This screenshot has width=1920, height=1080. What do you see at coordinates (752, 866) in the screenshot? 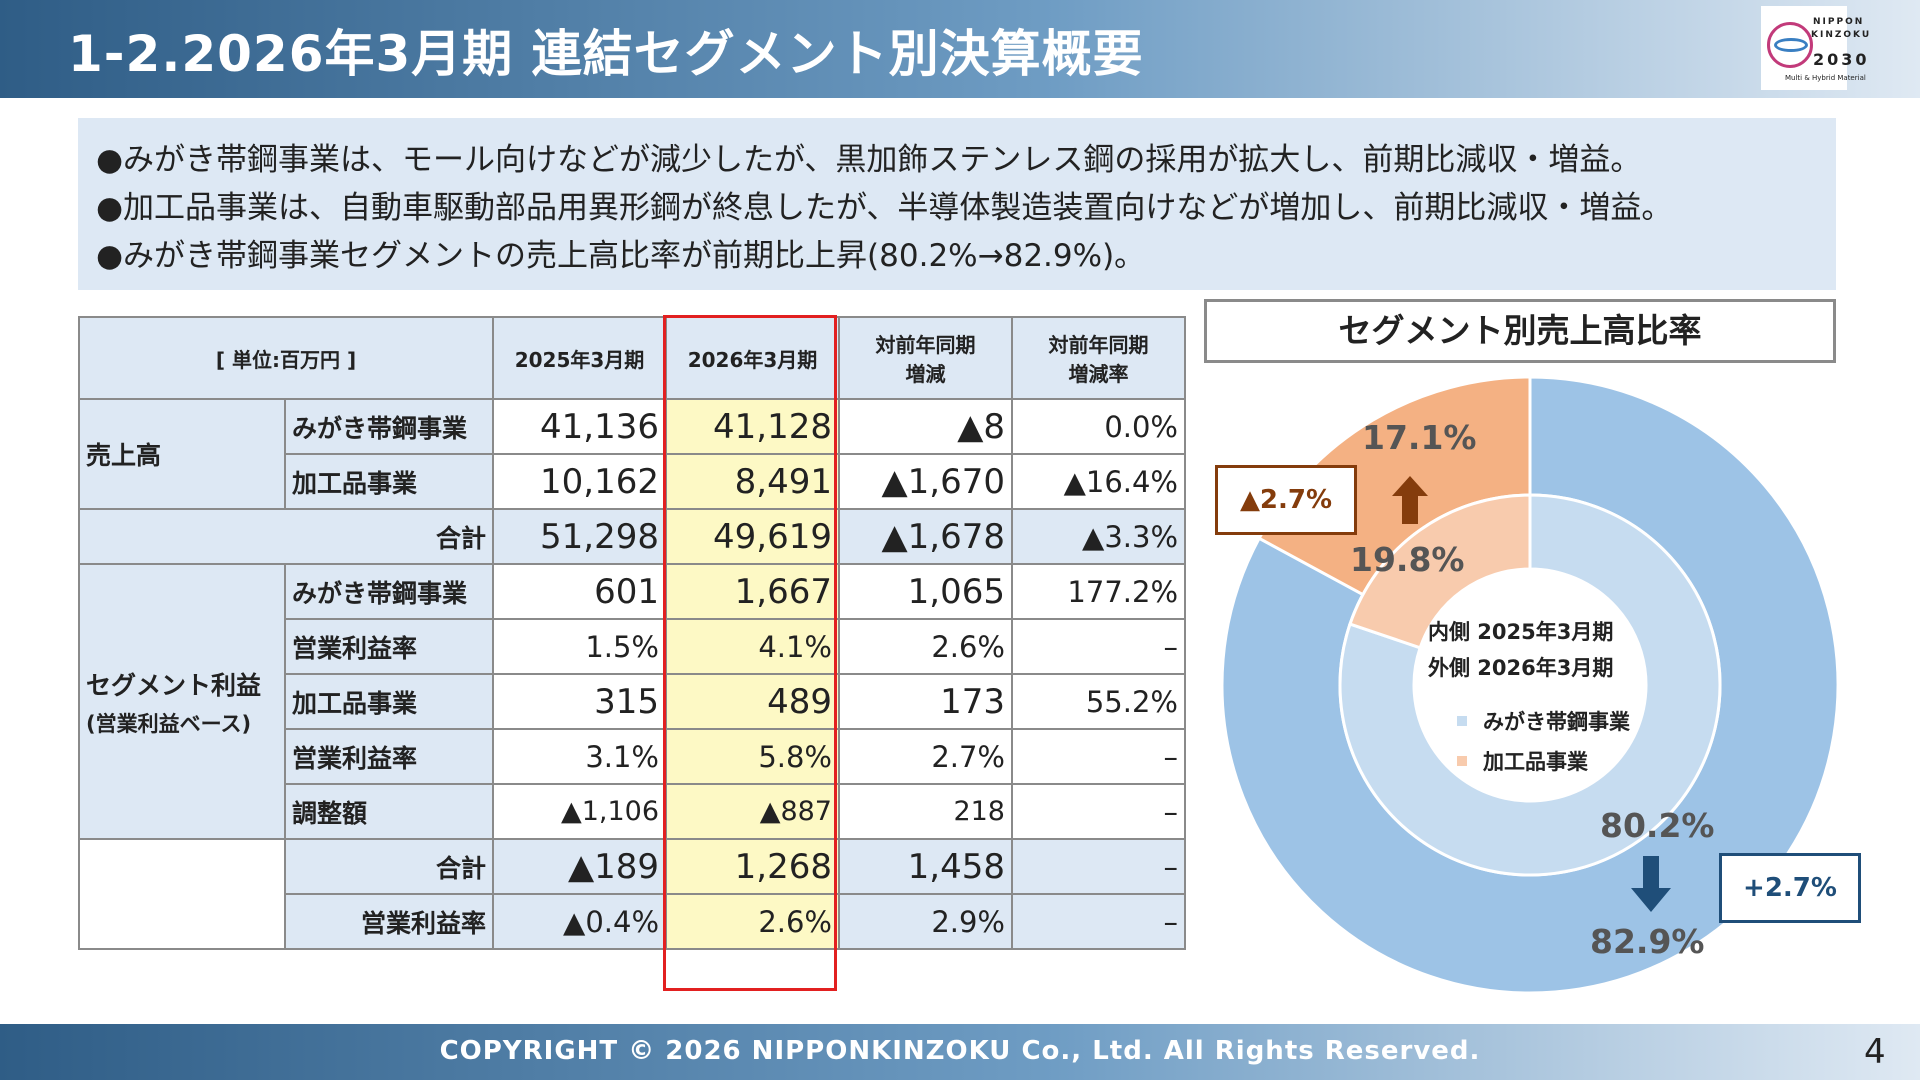
I see `cell-curr: 1,268` at bounding box center [752, 866].